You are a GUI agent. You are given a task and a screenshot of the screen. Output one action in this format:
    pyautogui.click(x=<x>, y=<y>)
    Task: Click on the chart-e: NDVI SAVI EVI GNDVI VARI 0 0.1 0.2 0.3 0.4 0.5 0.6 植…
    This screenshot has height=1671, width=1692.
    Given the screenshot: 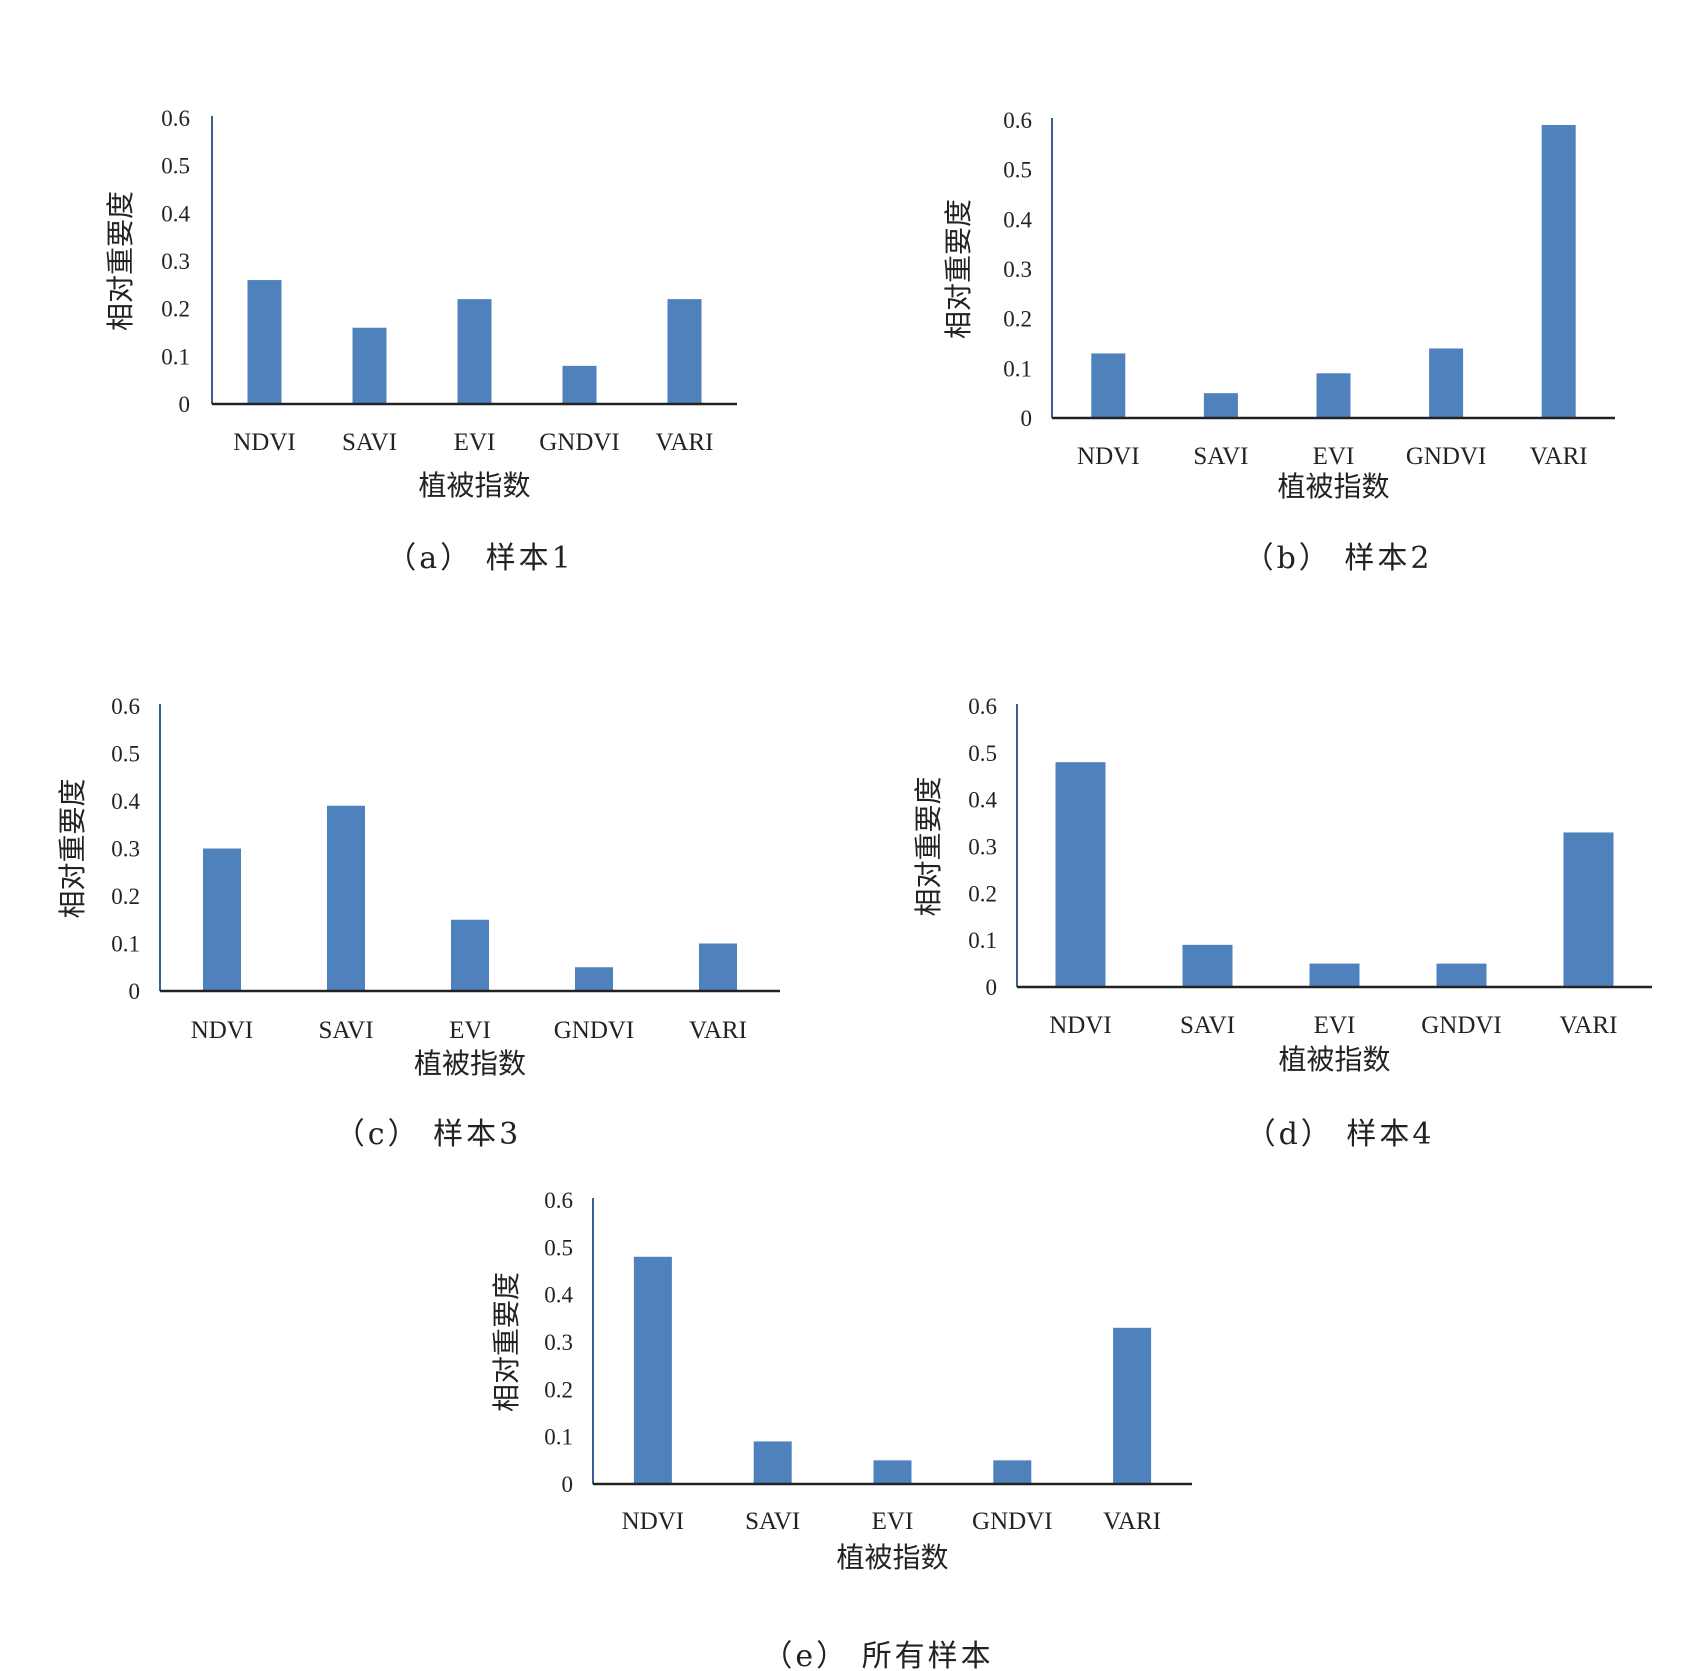 What is the action you would take?
    pyautogui.click(x=841, y=1429)
    